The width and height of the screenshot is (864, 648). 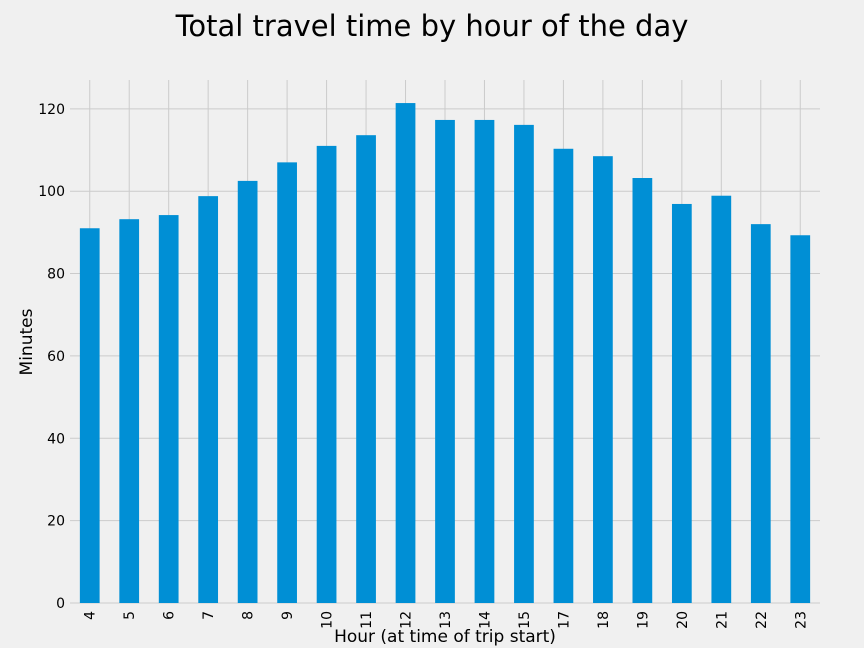 I want to click on x-tick-label: 6, so click(x=170, y=615).